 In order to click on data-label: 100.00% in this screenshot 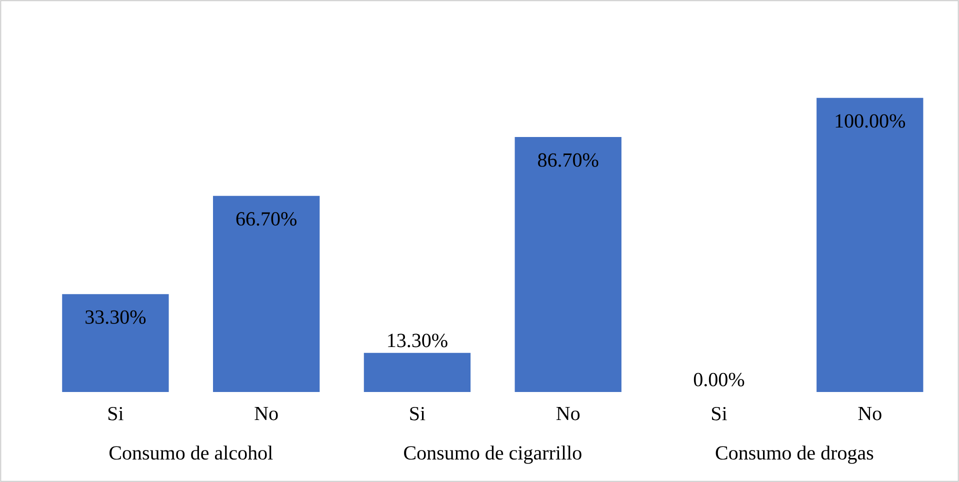, I will do `click(871, 121)`.